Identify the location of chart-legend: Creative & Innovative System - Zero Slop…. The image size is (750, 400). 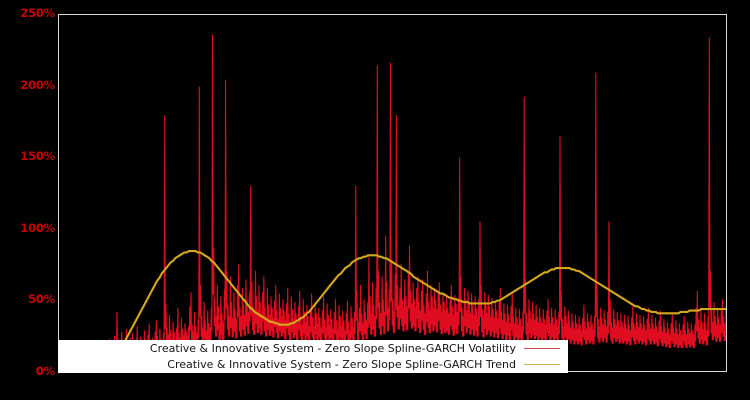
(313, 356).